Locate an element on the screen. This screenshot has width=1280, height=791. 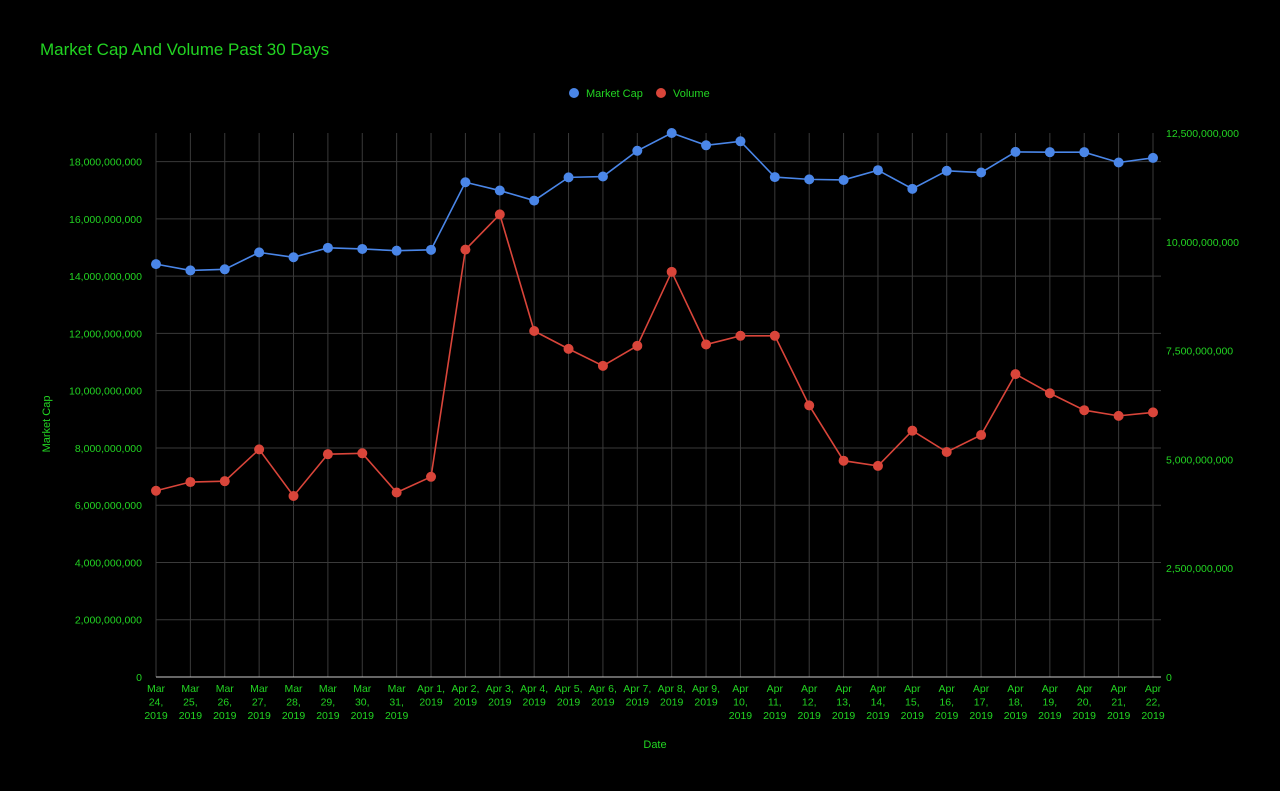
x-tick-label: Apr 9, 2019 is located at coordinates (706, 696).